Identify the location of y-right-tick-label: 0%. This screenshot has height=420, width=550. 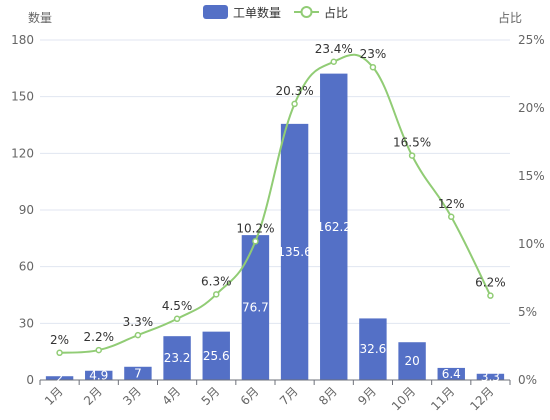
(527, 380).